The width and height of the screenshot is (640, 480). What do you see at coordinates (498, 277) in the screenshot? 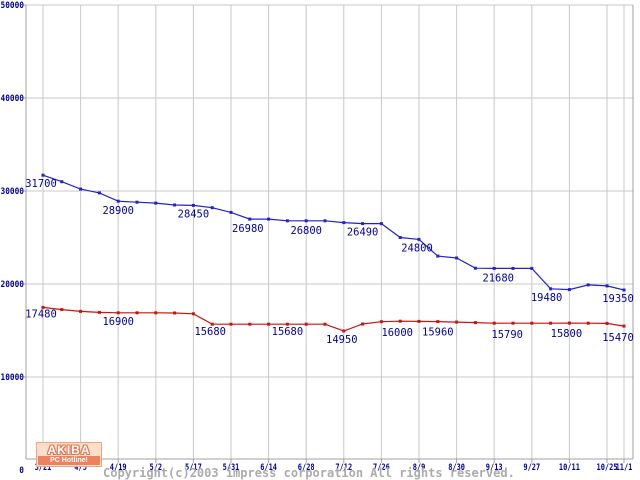
I see `value-label: 21680` at bounding box center [498, 277].